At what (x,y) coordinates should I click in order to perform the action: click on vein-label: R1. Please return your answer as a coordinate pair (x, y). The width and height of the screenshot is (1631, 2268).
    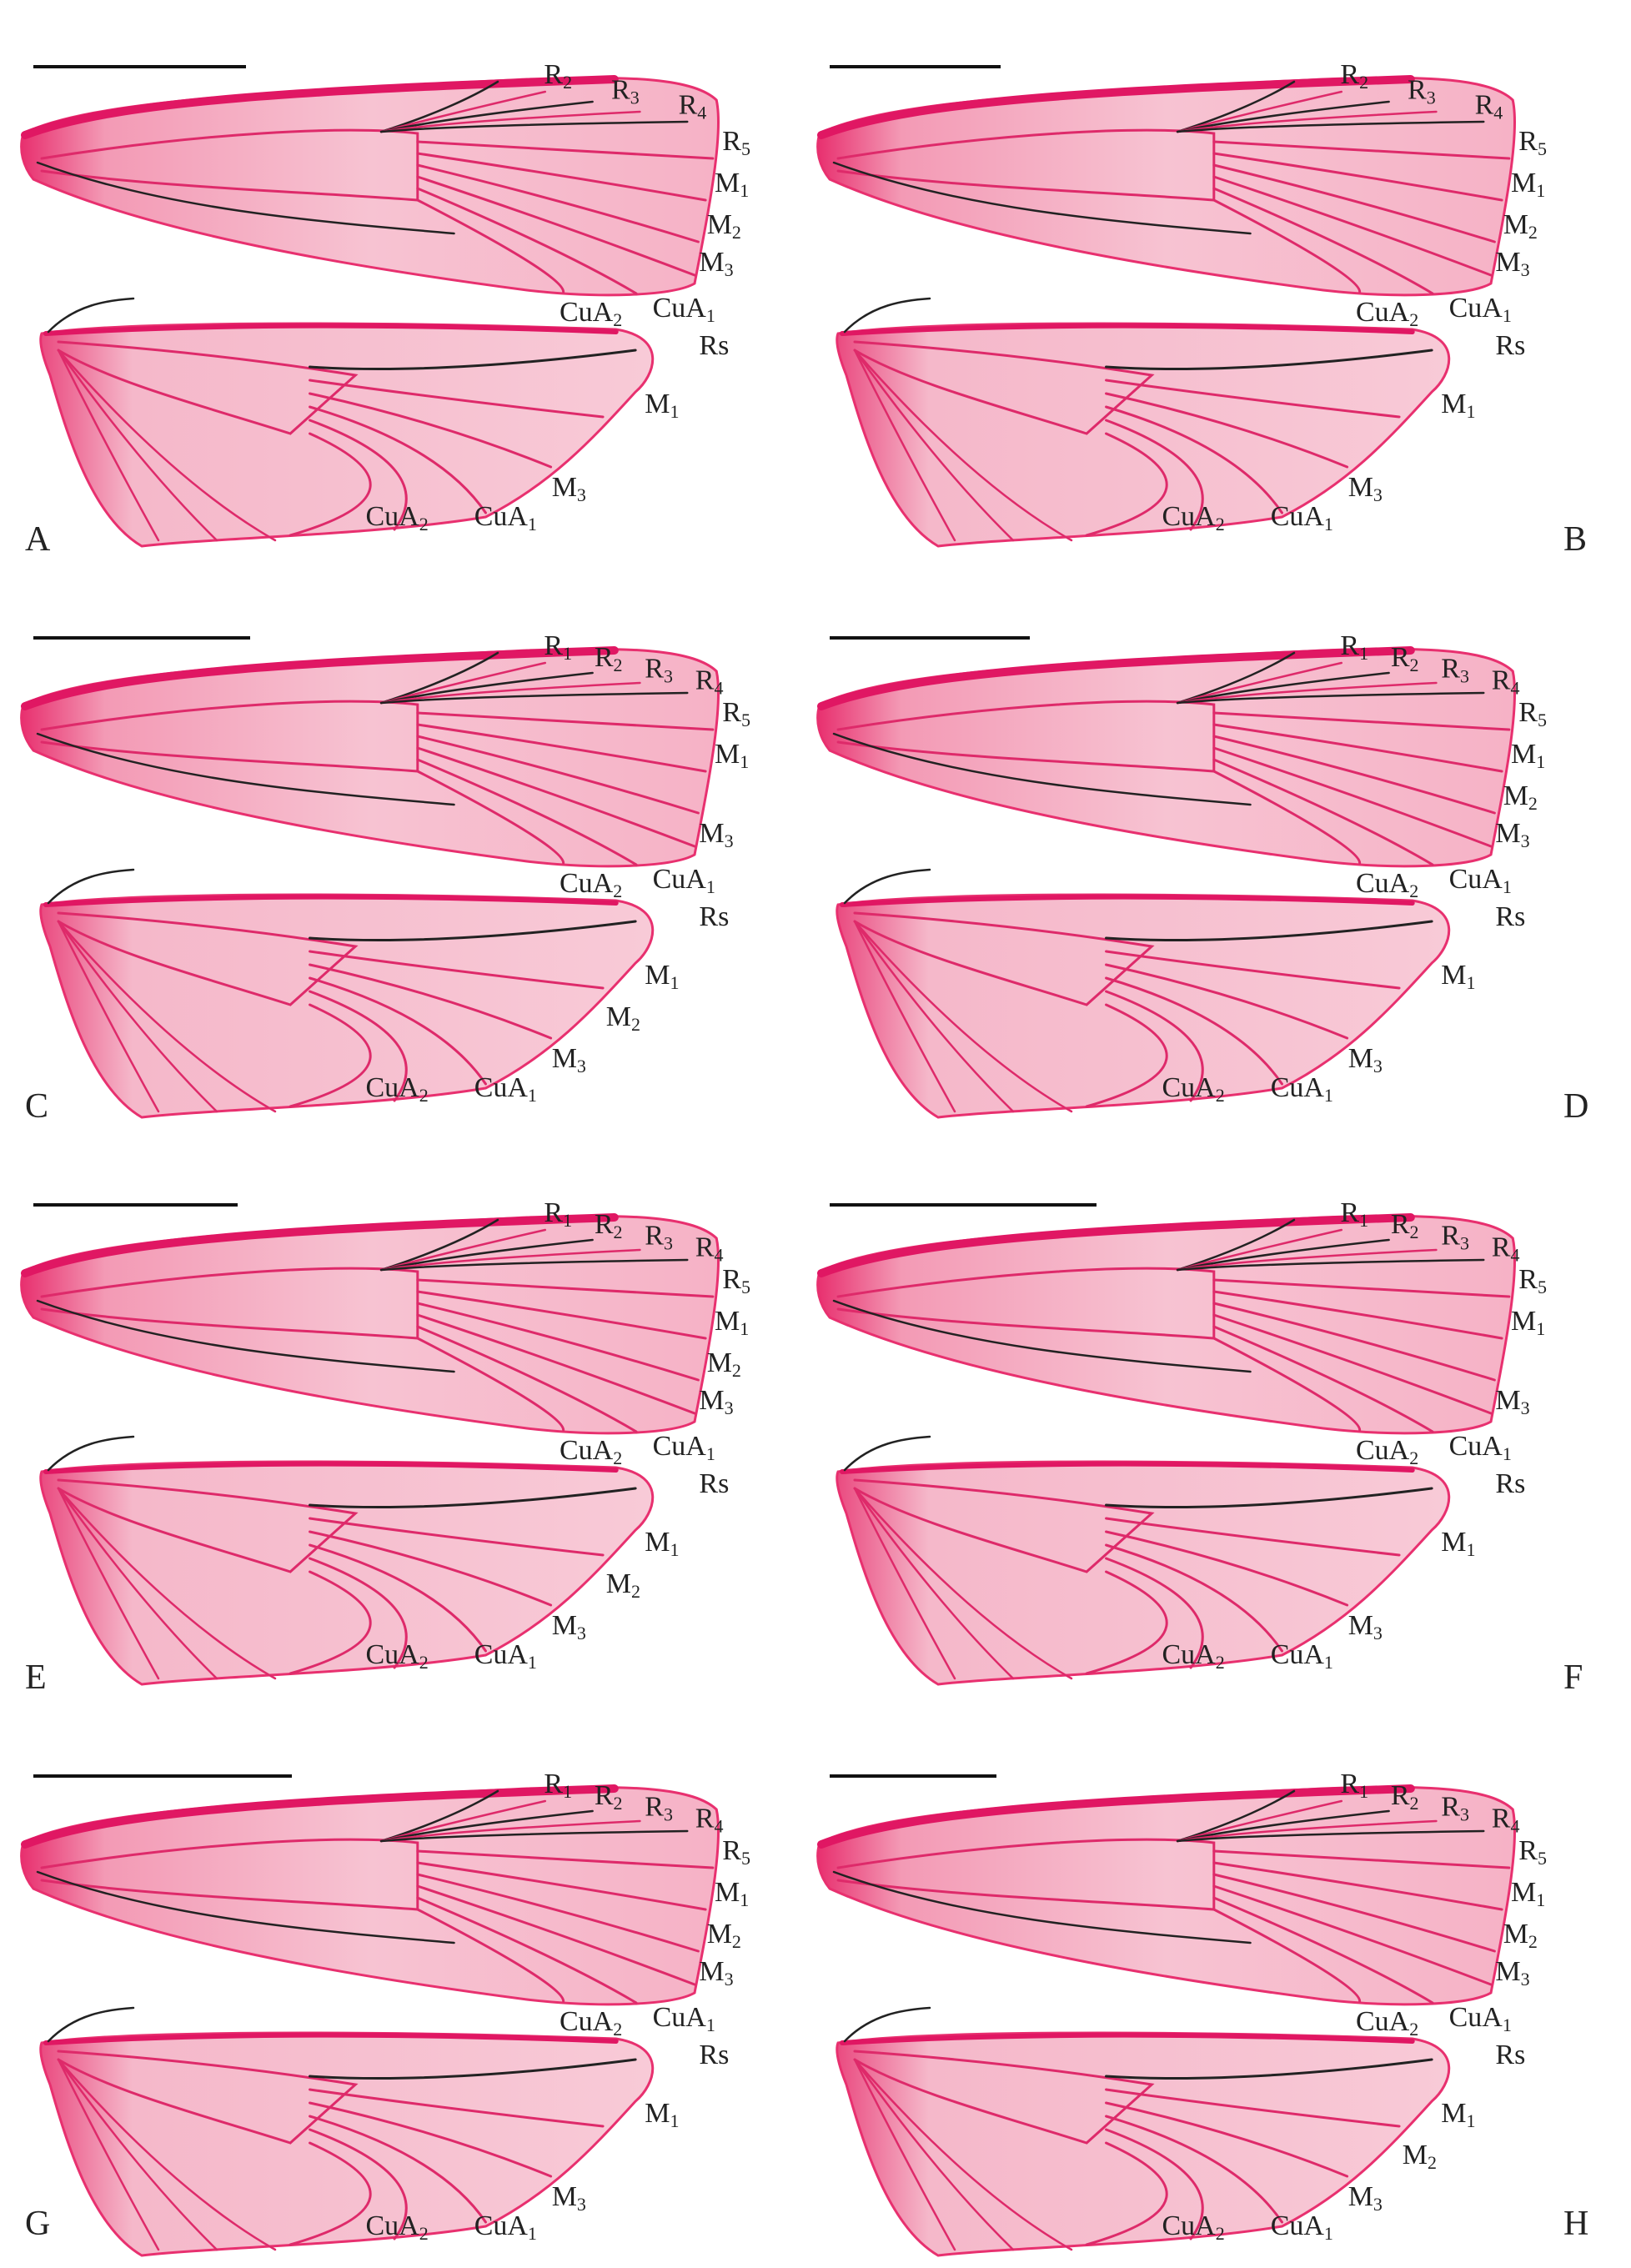
    Looking at the image, I should click on (1354, 1214).